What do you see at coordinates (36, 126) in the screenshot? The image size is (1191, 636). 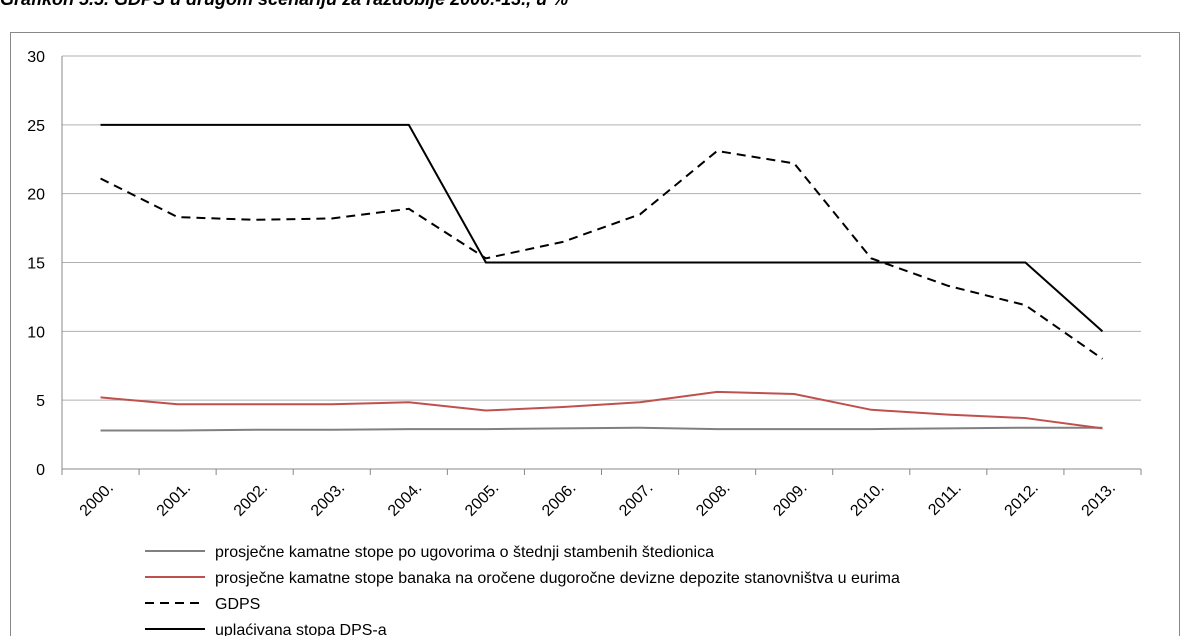 I see `y-tick-label: 25` at bounding box center [36, 126].